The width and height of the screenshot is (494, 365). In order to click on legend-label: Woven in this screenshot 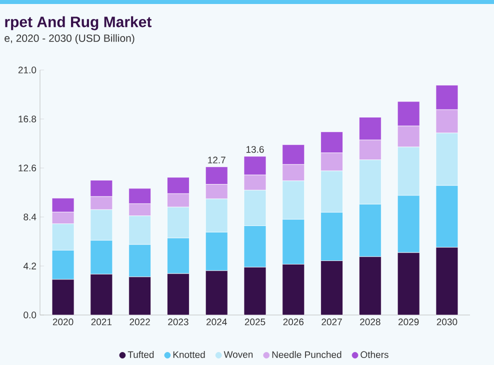, I will do `click(238, 354)`.